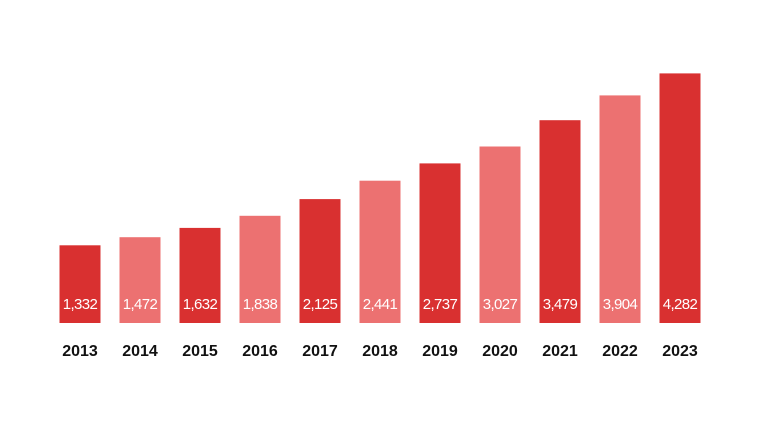 The height and width of the screenshot is (429, 764). Describe the element at coordinates (560, 351) in the screenshot. I see `x-tick-2021: 2021` at that location.